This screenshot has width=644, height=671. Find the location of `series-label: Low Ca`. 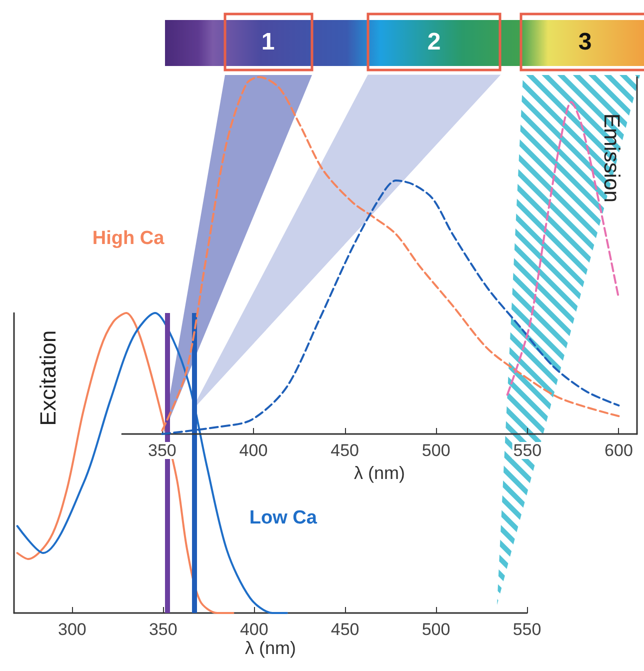

series-label: Low Ca is located at coordinates (283, 518).